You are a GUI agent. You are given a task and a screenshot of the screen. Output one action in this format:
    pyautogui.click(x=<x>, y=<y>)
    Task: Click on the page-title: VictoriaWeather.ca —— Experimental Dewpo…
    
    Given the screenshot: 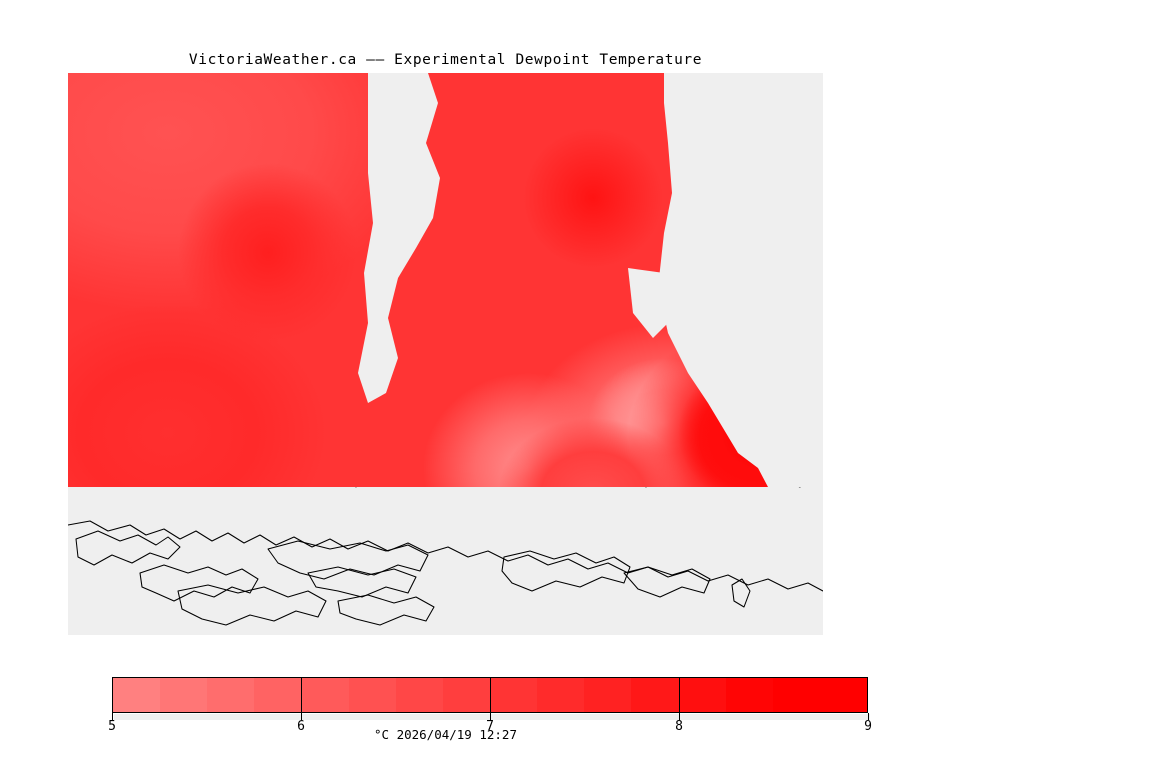 What is the action you would take?
    pyautogui.click(x=445, y=60)
    